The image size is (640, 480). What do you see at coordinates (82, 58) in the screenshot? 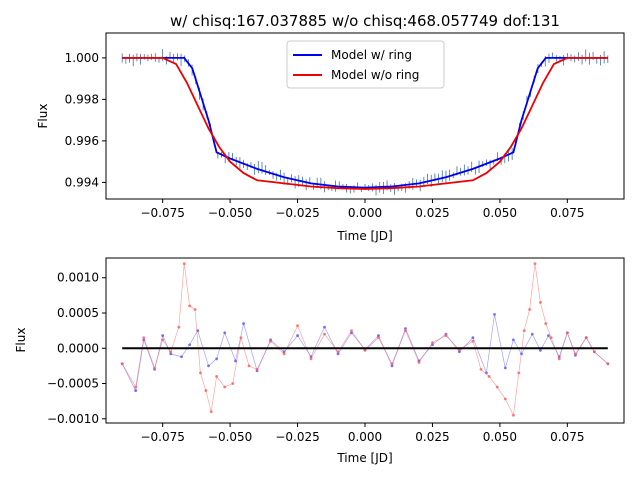
I see `y-tick-label: 1.000` at bounding box center [82, 58].